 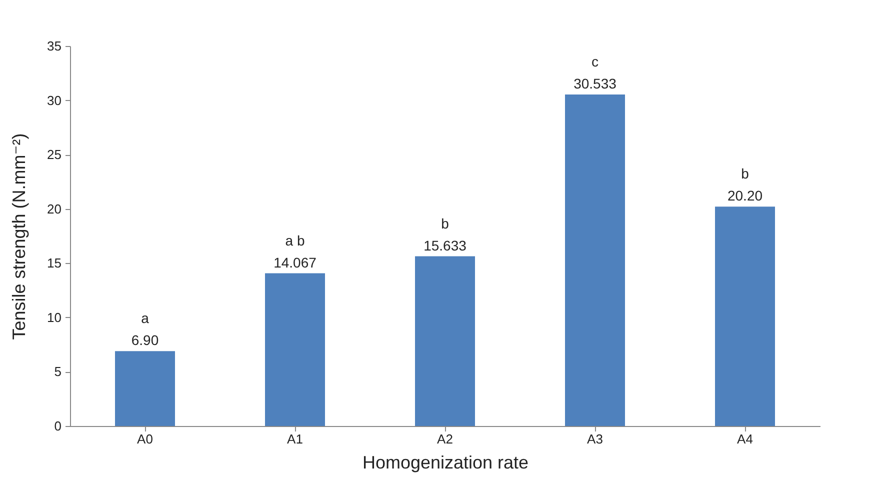 What do you see at coordinates (595, 84) in the screenshot?
I see `data-label: 30.533` at bounding box center [595, 84].